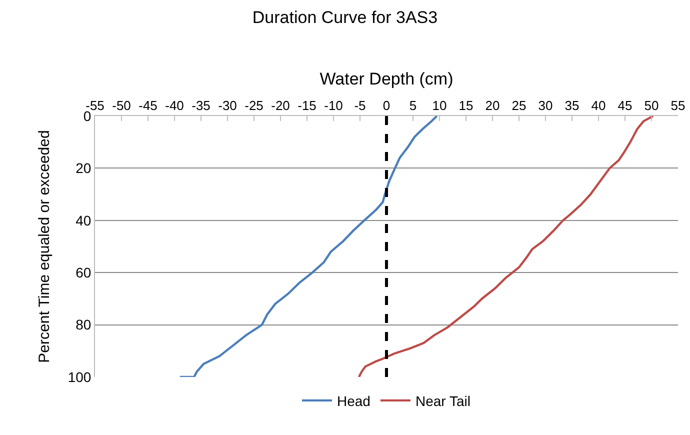 Image resolution: width=690 pixels, height=435 pixels. What do you see at coordinates (84, 220) in the screenshot?
I see `y-tick-label: 40` at bounding box center [84, 220].